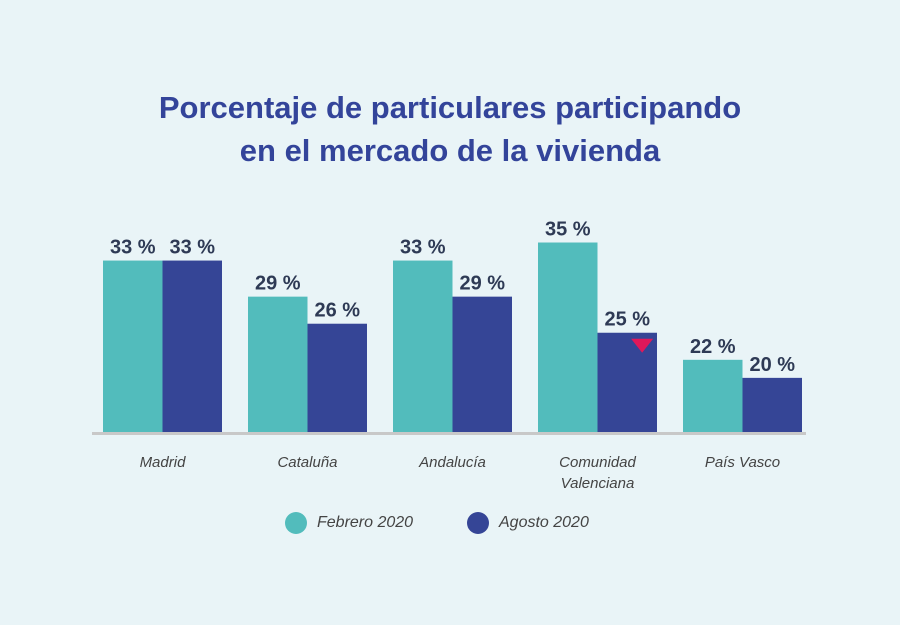 This screenshot has height=625, width=900. What do you see at coordinates (642, 345) in the screenshot?
I see `down-triangle-icon` at bounding box center [642, 345].